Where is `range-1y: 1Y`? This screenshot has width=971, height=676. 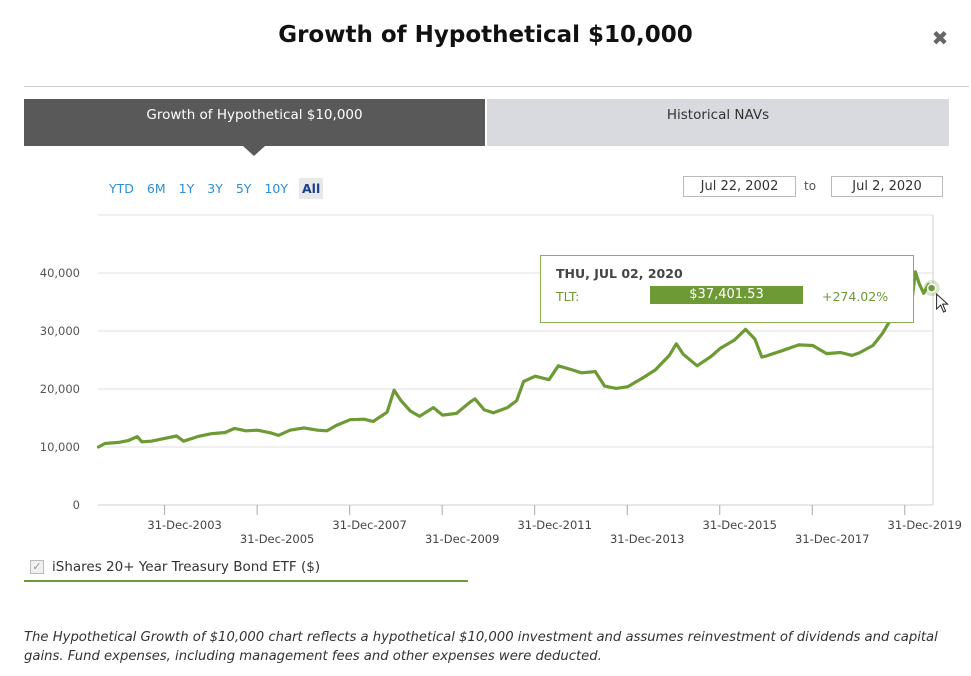 range-1y: 1Y is located at coordinates (186, 188).